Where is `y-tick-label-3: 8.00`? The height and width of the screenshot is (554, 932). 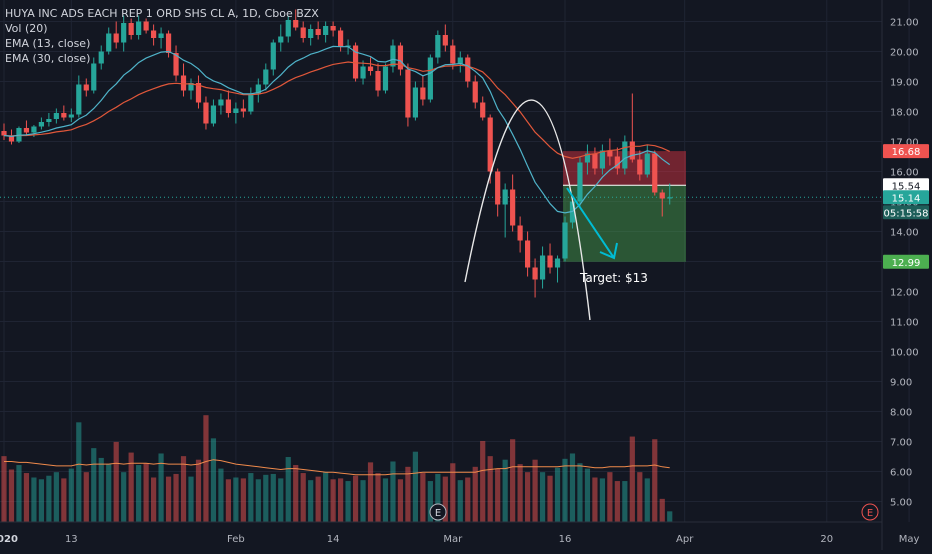 y-tick-label-3: 8.00 is located at coordinates (901, 413).